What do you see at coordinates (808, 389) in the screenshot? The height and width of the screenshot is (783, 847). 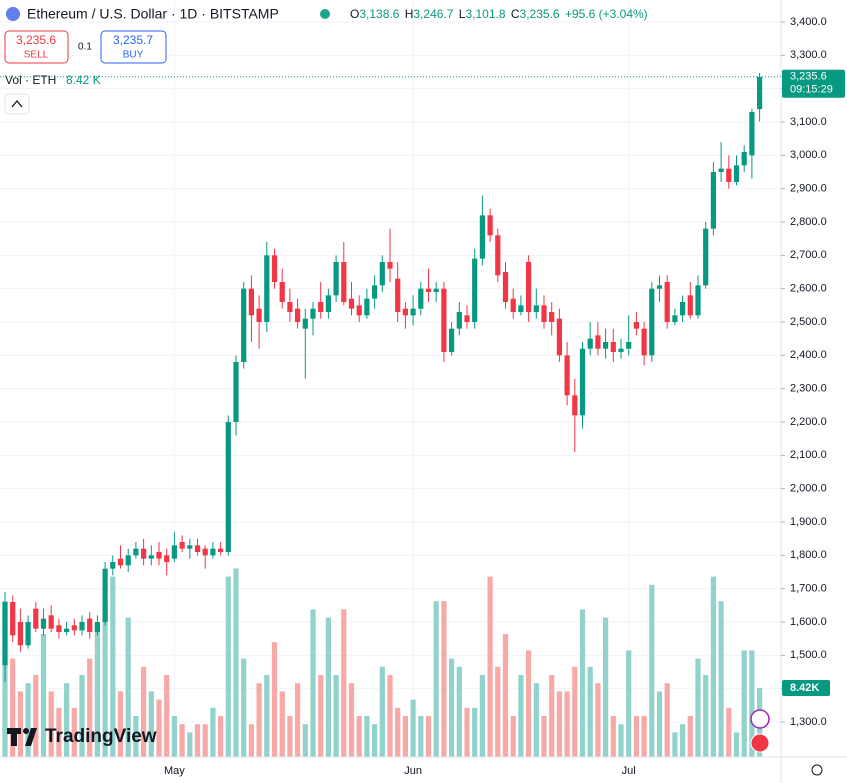 I see `y-tick-label: 2,300.0` at bounding box center [808, 389].